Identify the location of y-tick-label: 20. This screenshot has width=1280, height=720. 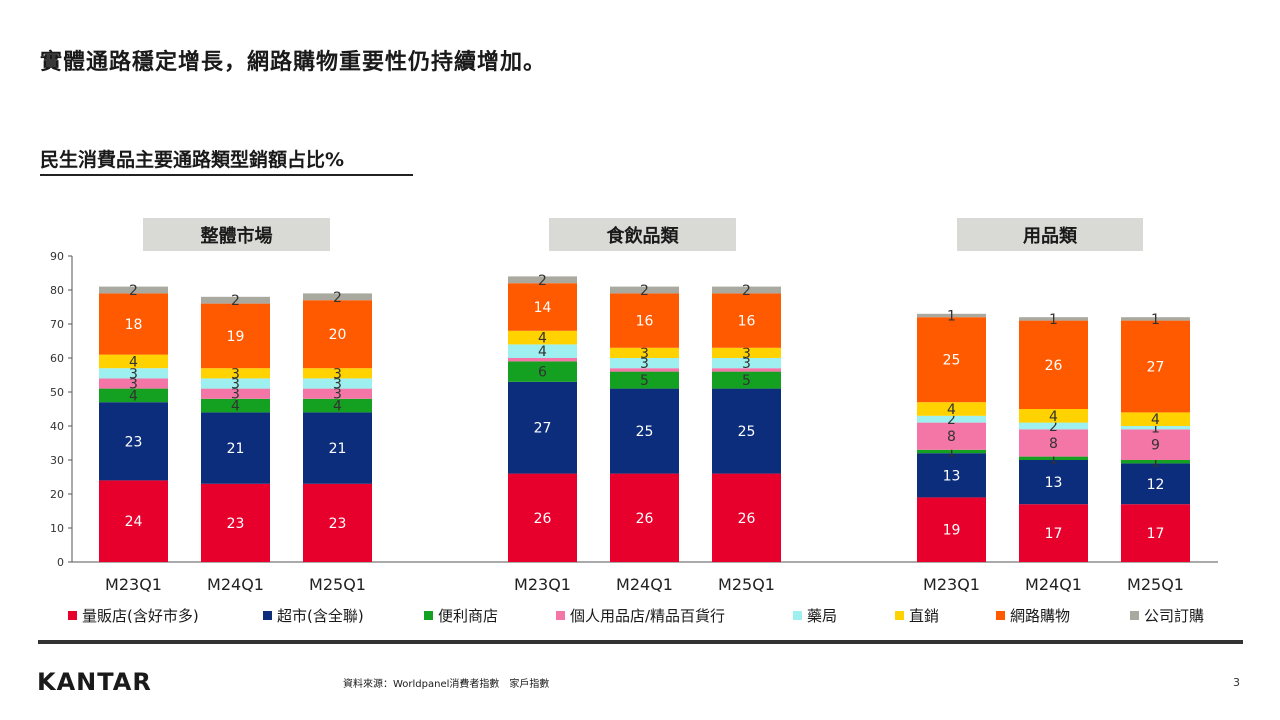
(57, 494).